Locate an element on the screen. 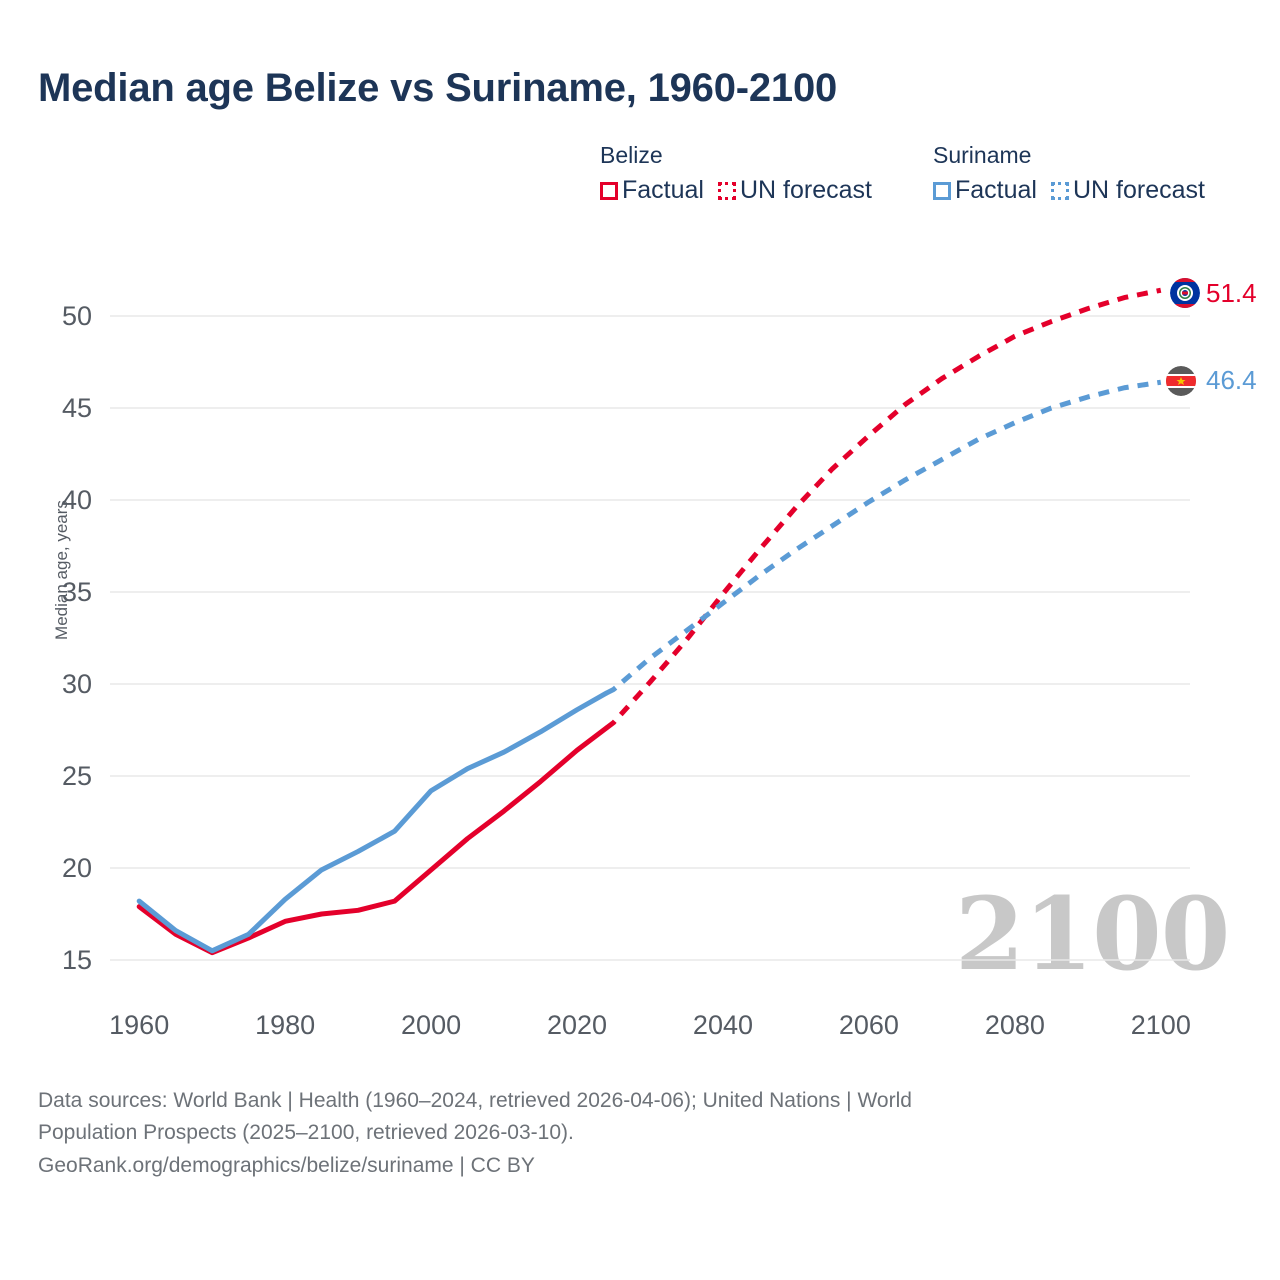 The height and width of the screenshot is (1280, 1280). svg-text: 2020 is located at coordinates (577, 1025).